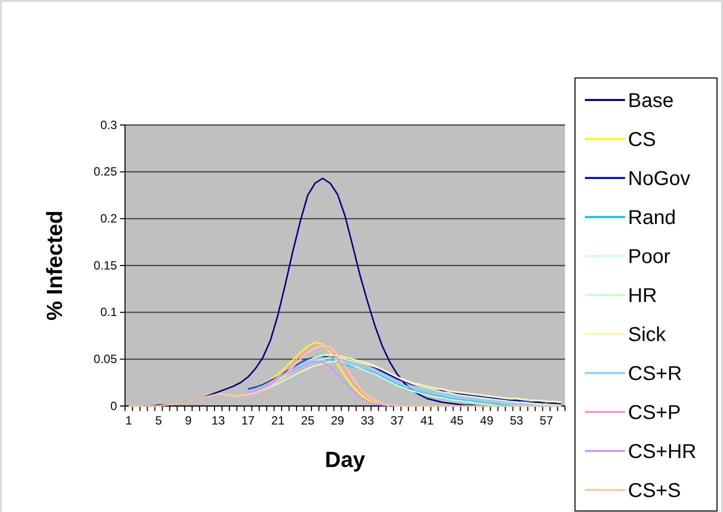 This screenshot has height=512, width=723. What do you see at coordinates (652, 218) in the screenshot?
I see `legend-label: Rand` at bounding box center [652, 218].